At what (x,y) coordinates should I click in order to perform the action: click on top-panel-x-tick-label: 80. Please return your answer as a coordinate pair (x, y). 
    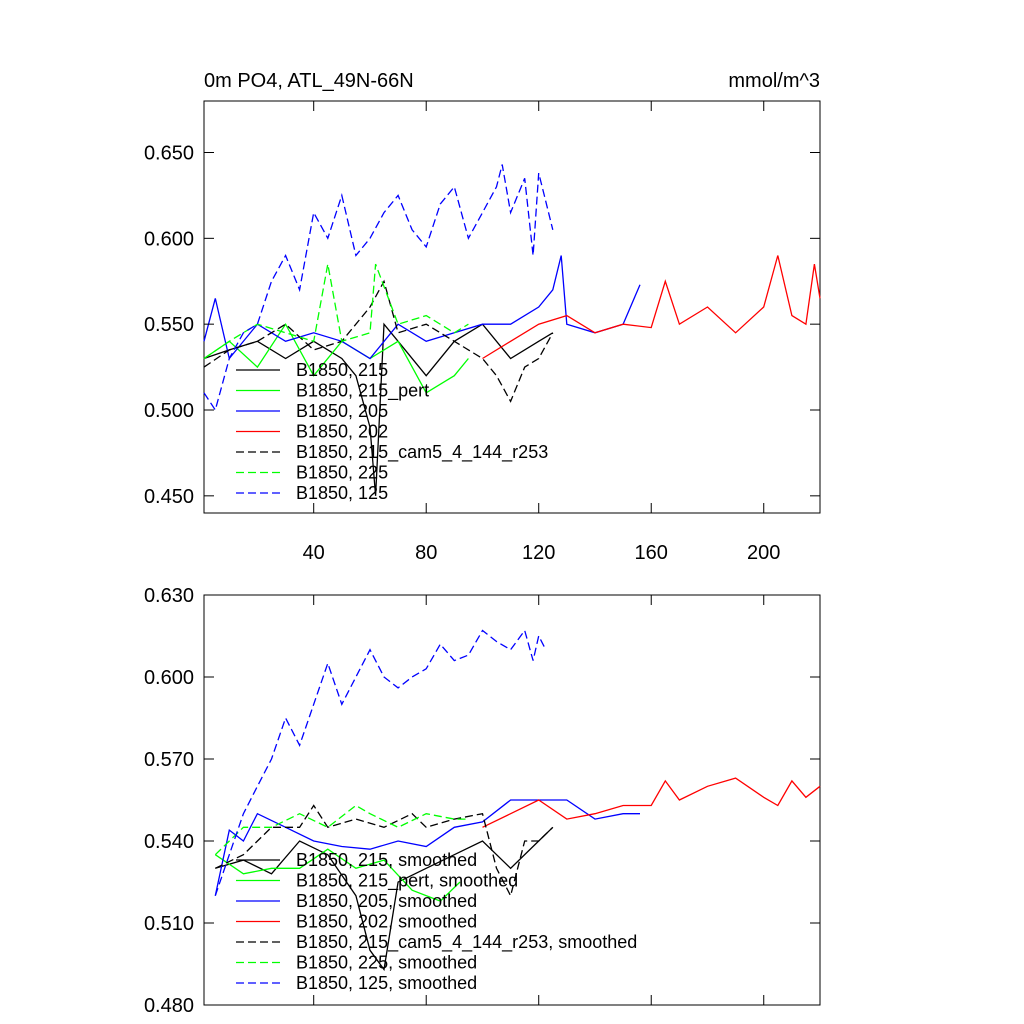
    Looking at the image, I should click on (426, 553).